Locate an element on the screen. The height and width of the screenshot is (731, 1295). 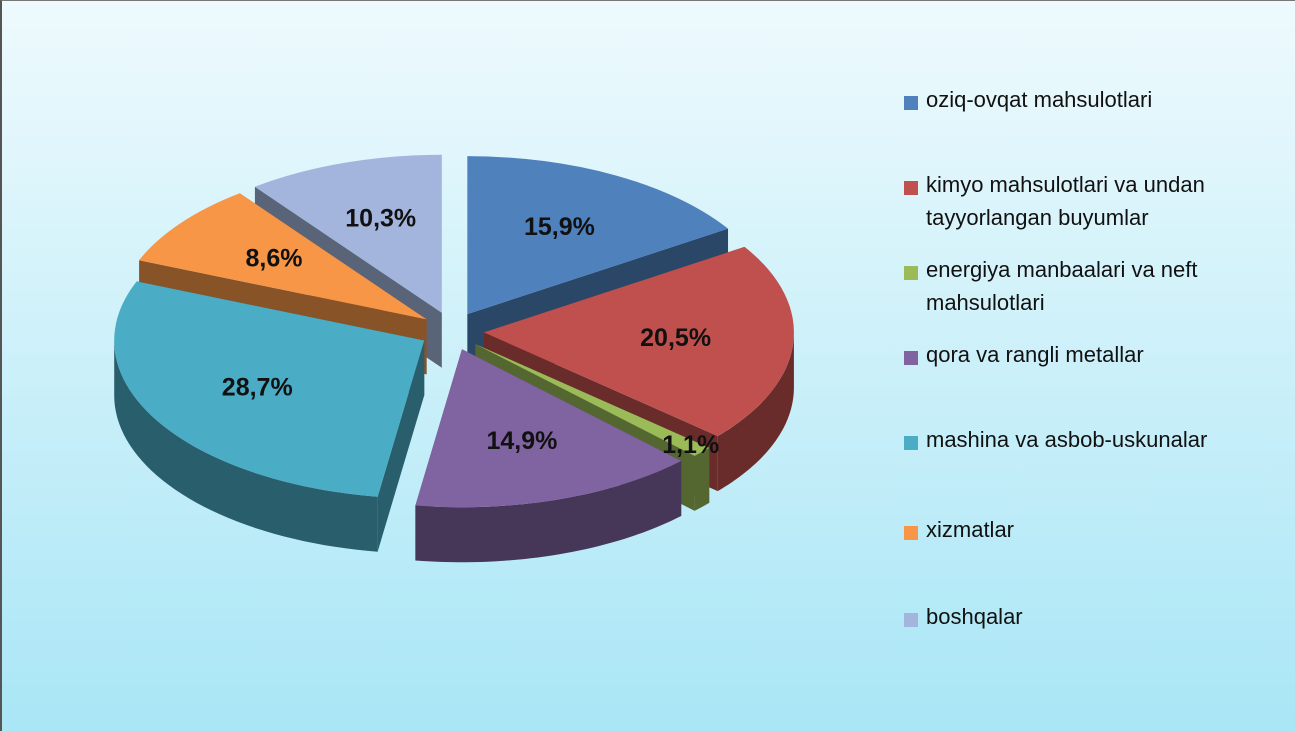
legend-item: boshqalar is located at coordinates (1094, 618).